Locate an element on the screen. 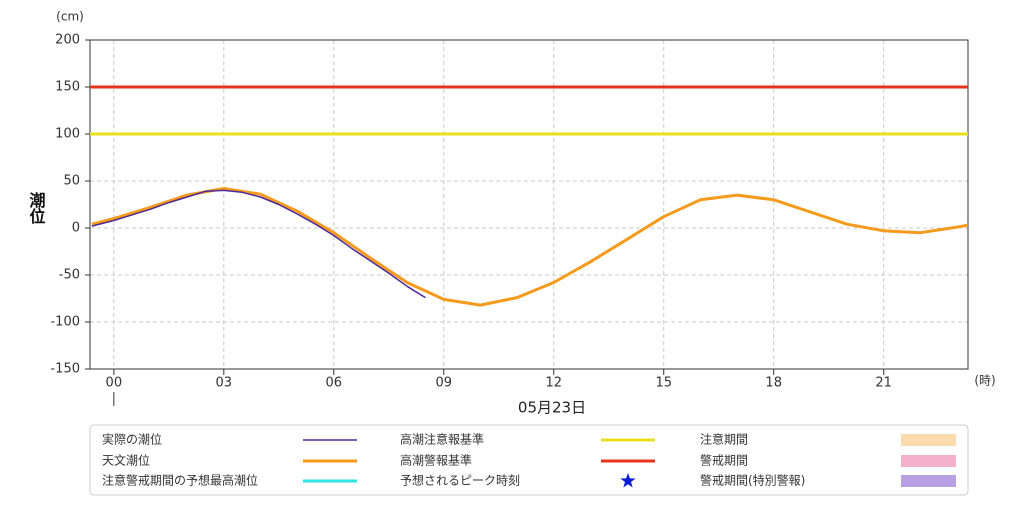 This screenshot has width=1024, height=510. legend-label: 予想されるピーク時刻 is located at coordinates (460, 480).